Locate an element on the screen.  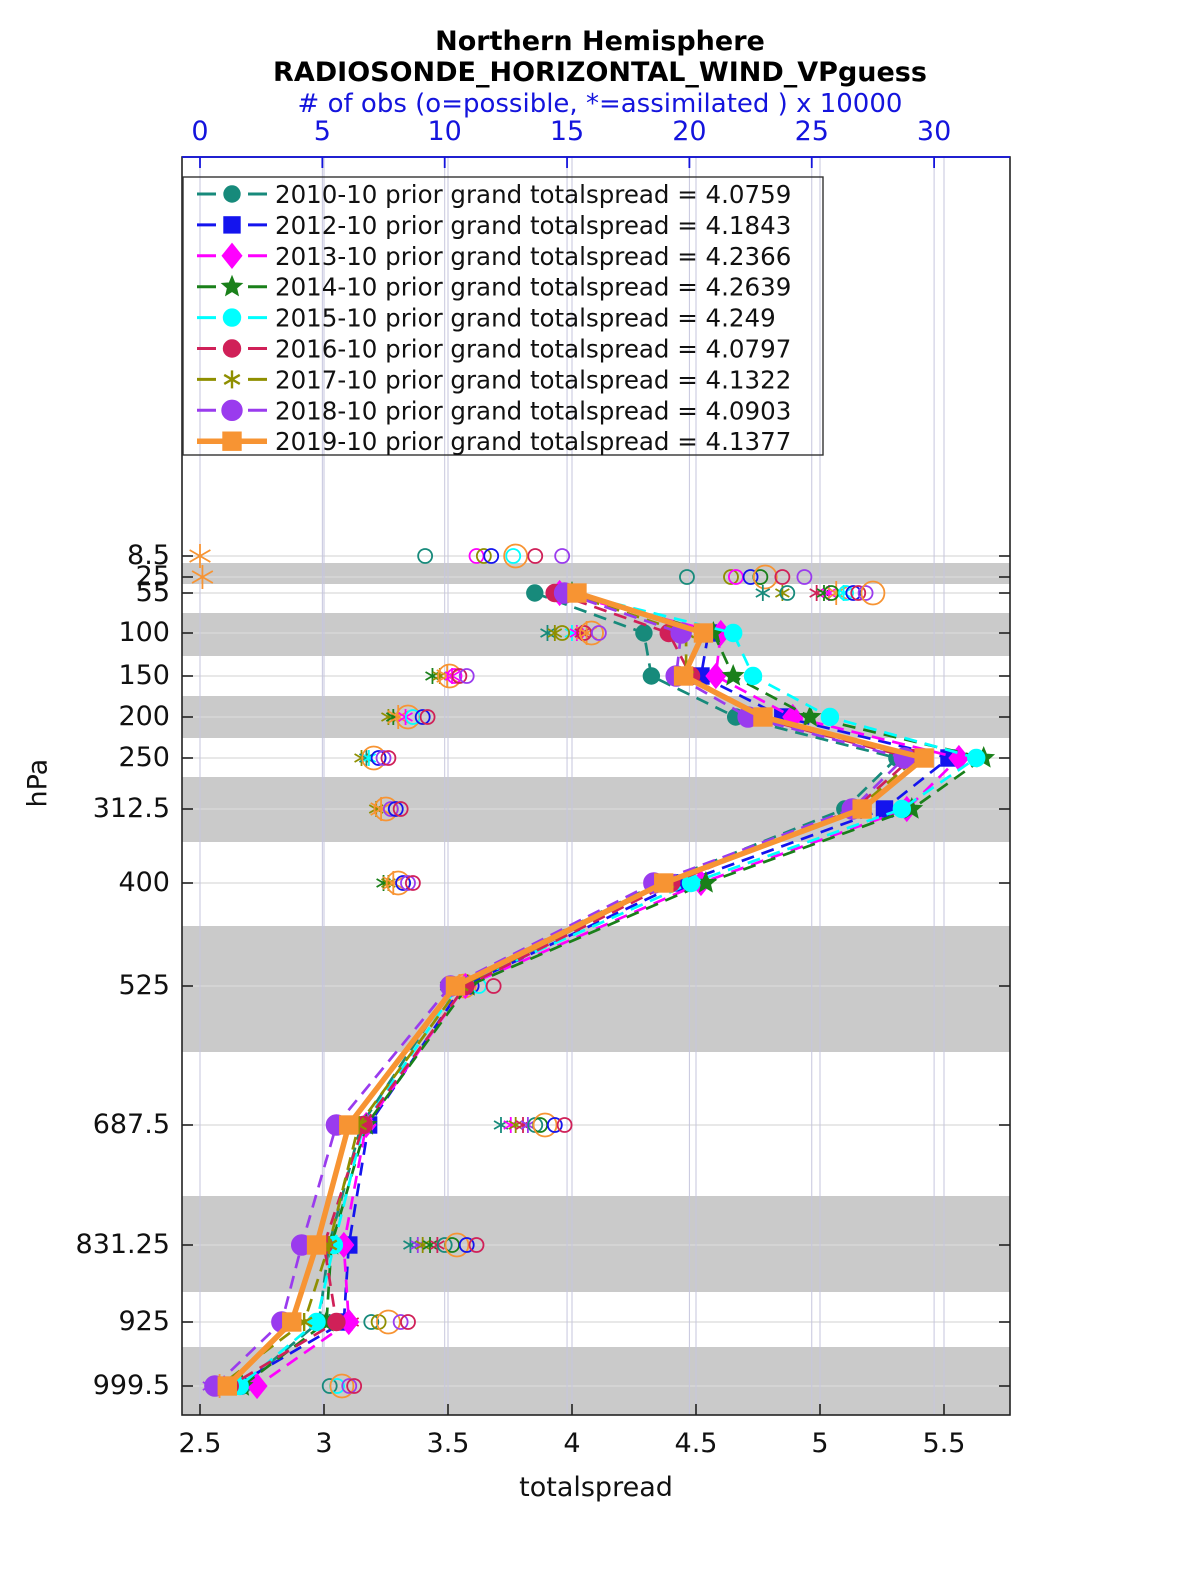
tick-label: 20 is located at coordinates (689, 131).